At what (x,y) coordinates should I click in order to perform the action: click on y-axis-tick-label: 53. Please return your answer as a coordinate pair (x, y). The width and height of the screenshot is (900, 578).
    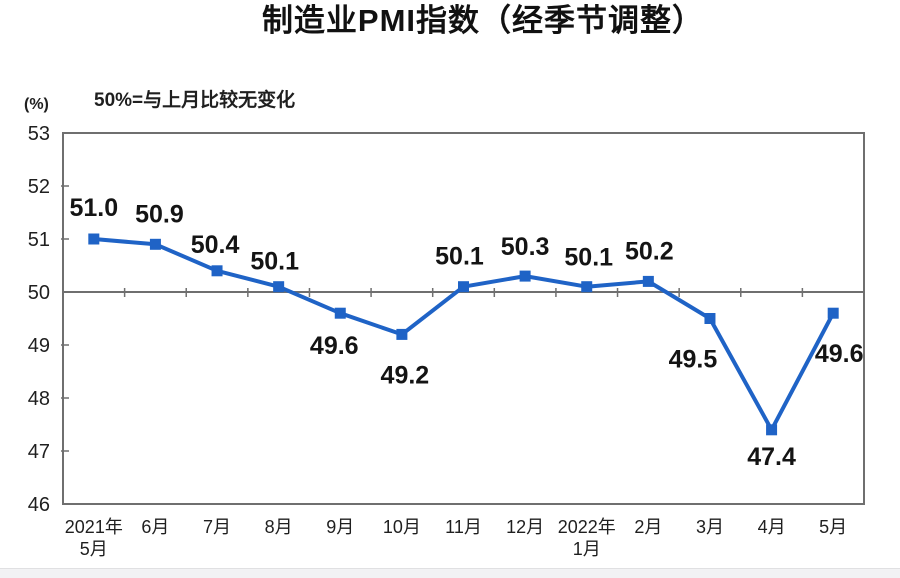
    Looking at the image, I should click on (39, 134).